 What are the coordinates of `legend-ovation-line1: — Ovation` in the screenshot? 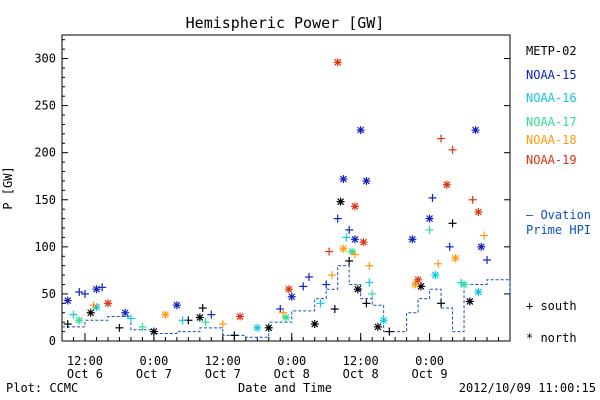 It's located at (558, 215).